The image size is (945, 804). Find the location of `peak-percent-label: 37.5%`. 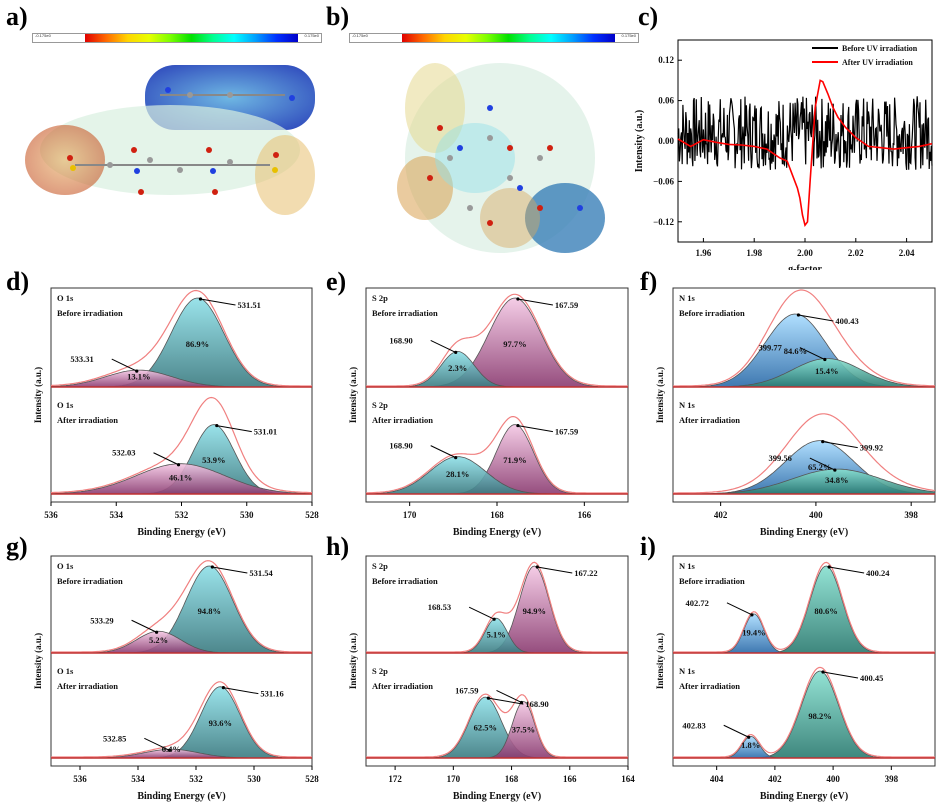

peak-percent-label: 37.5% is located at coordinates (523, 730).